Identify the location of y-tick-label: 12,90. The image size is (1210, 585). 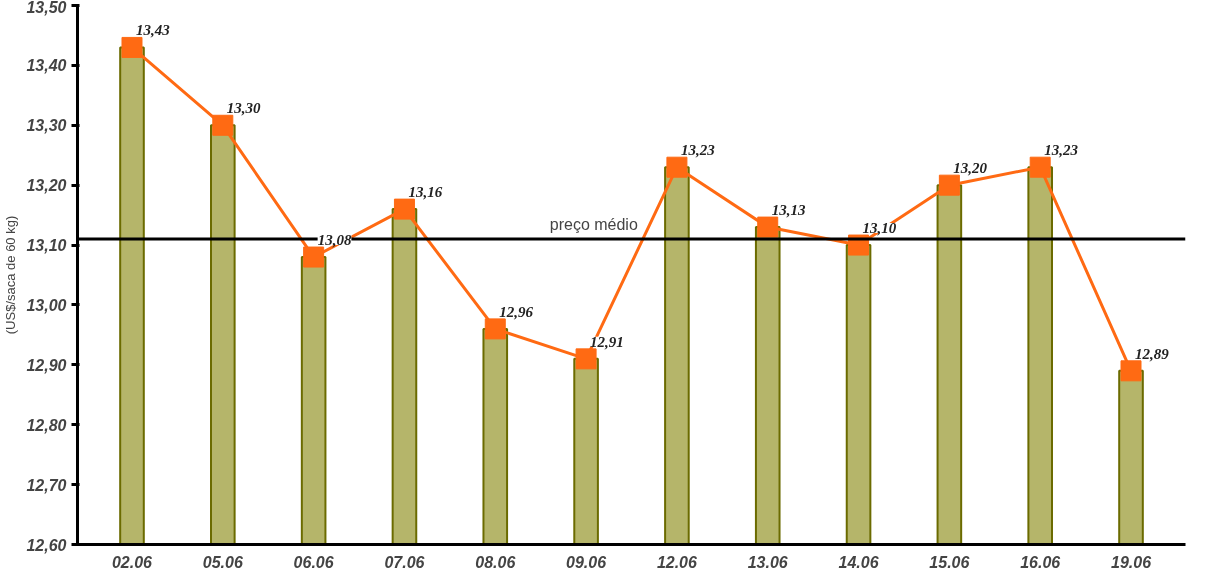
(46, 365).